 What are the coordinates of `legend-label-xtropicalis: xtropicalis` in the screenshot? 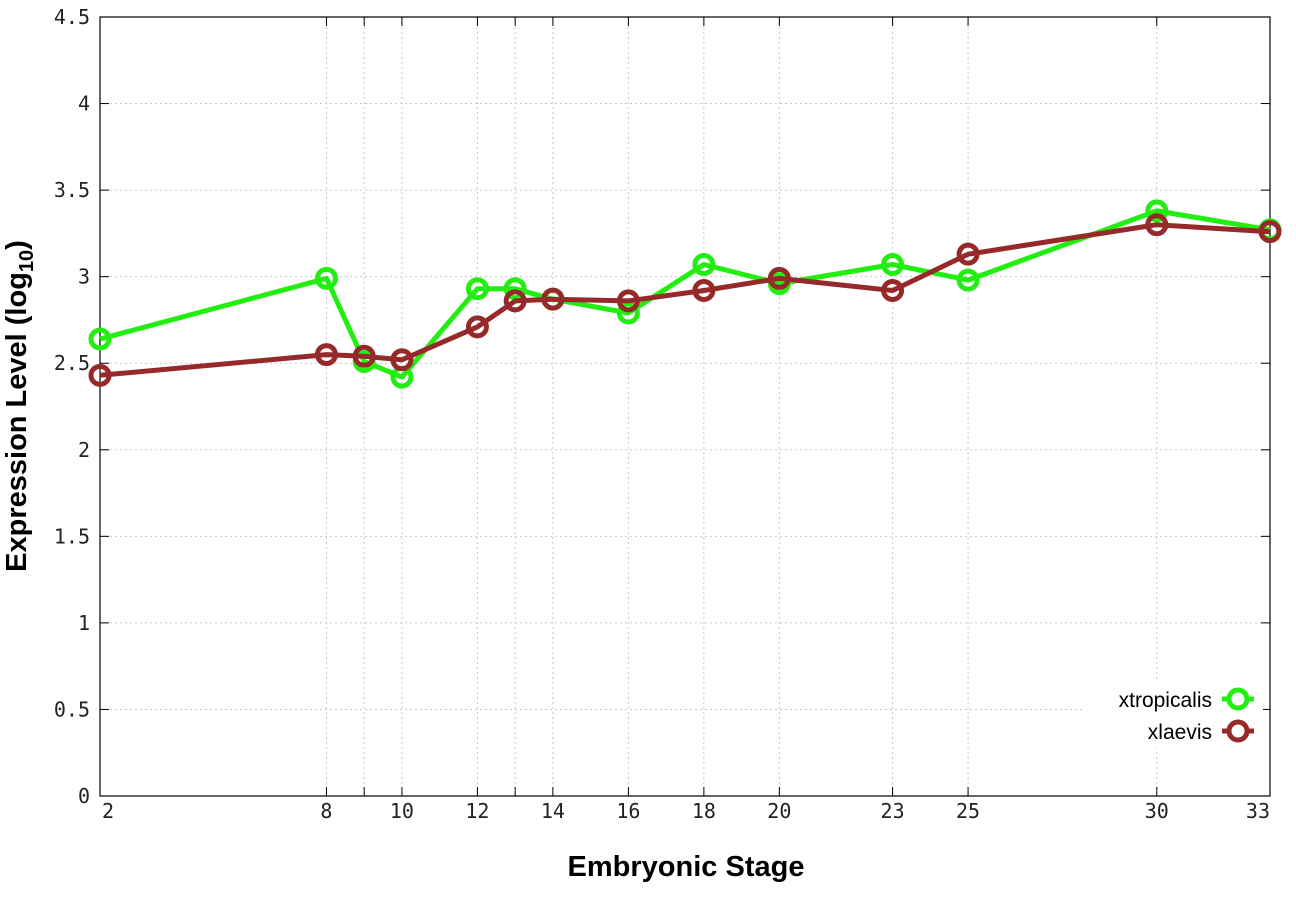 It's located at (1165, 700).